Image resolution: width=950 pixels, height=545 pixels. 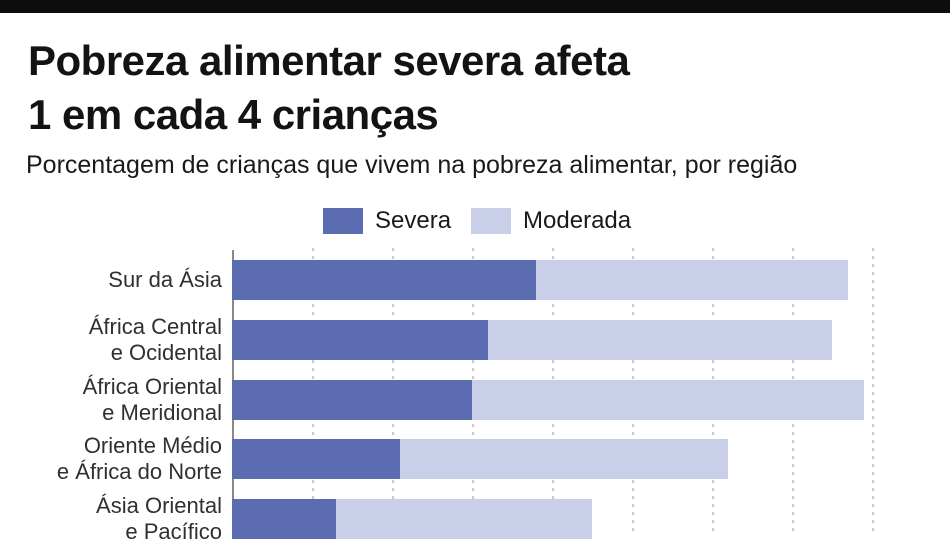 What do you see at coordinates (491, 221) in the screenshot?
I see `legend-swatch-moderada` at bounding box center [491, 221].